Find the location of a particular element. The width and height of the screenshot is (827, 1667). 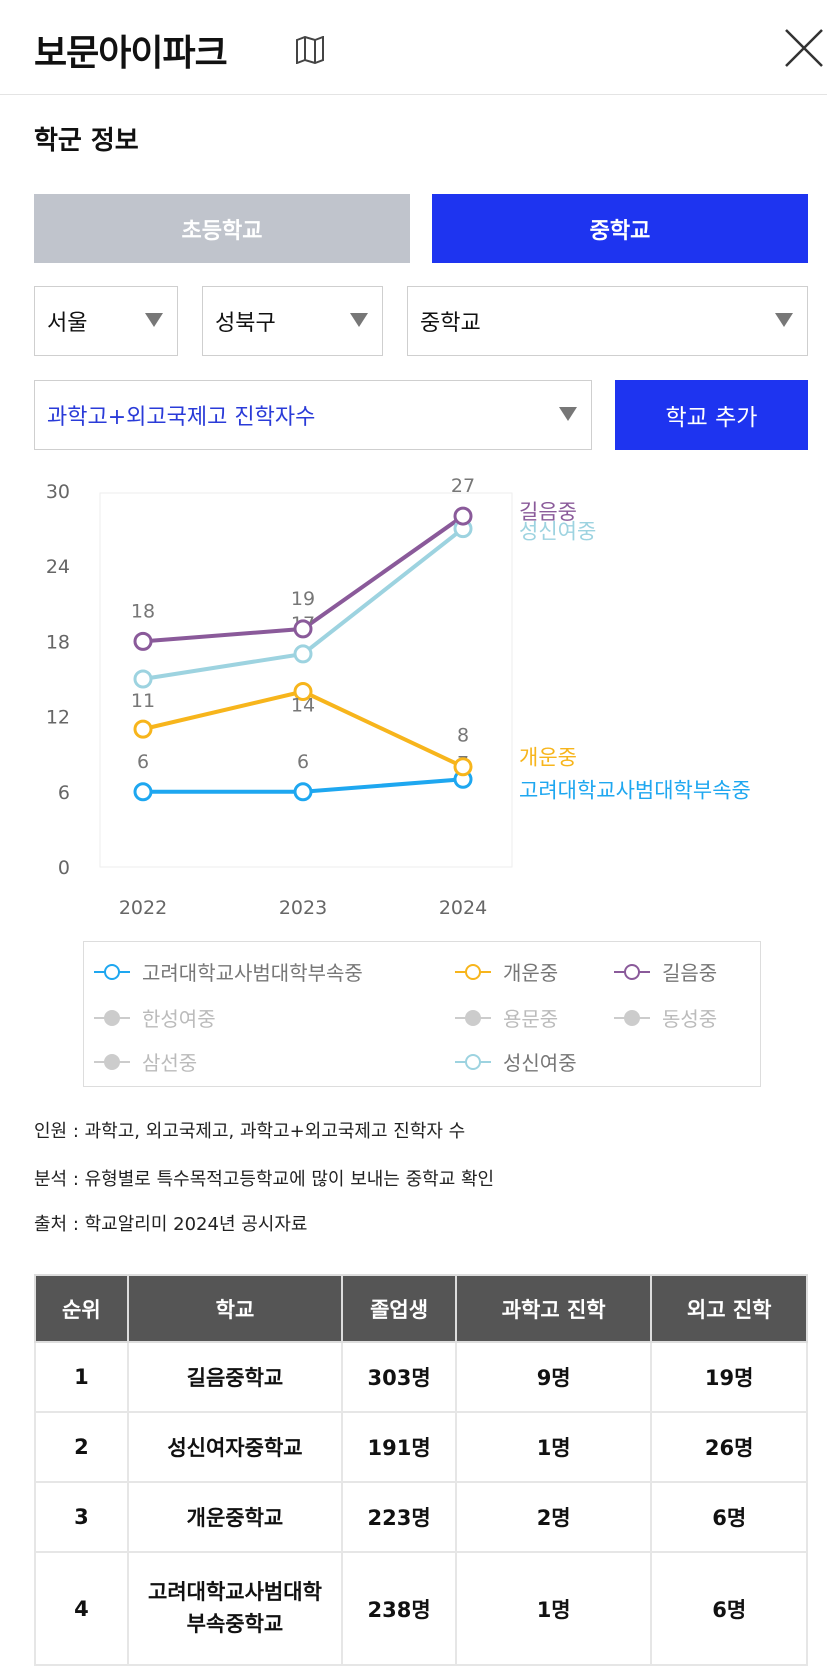

data-label: 27 is located at coordinates (463, 486).